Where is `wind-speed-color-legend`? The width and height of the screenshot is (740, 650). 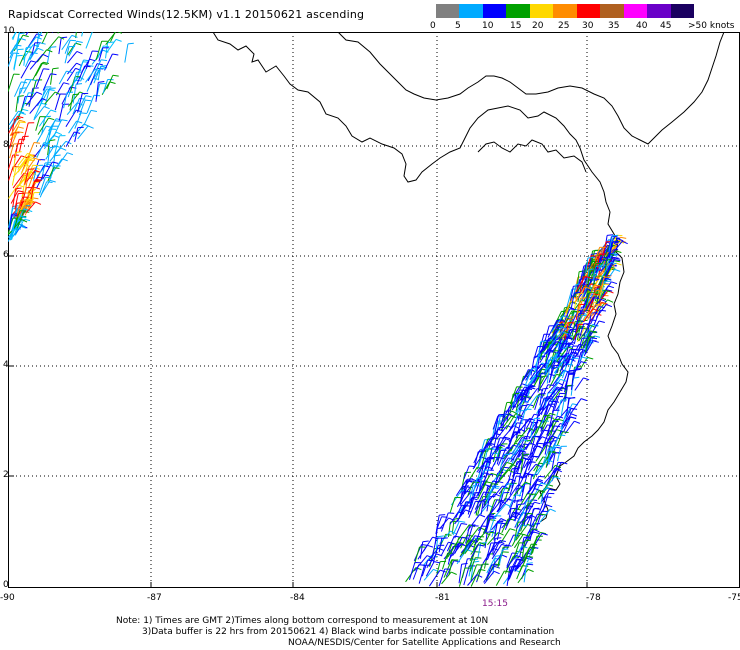
wind-speed-color-legend is located at coordinates (565, 12).